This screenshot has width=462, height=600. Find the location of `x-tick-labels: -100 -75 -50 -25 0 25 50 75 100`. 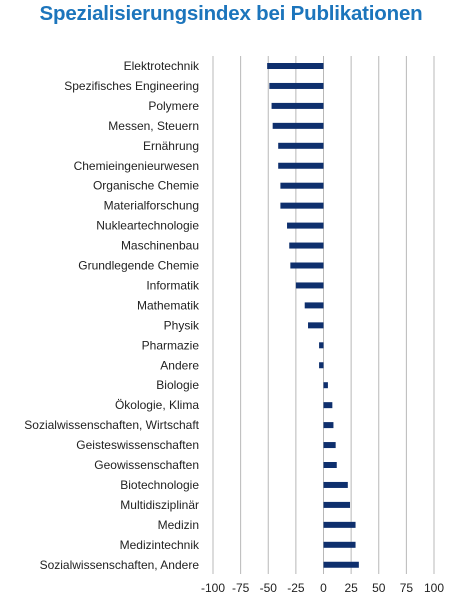

x-tick-labels: -100 -75 -50 -25 0 25 50 75 100 is located at coordinates (322, 588).